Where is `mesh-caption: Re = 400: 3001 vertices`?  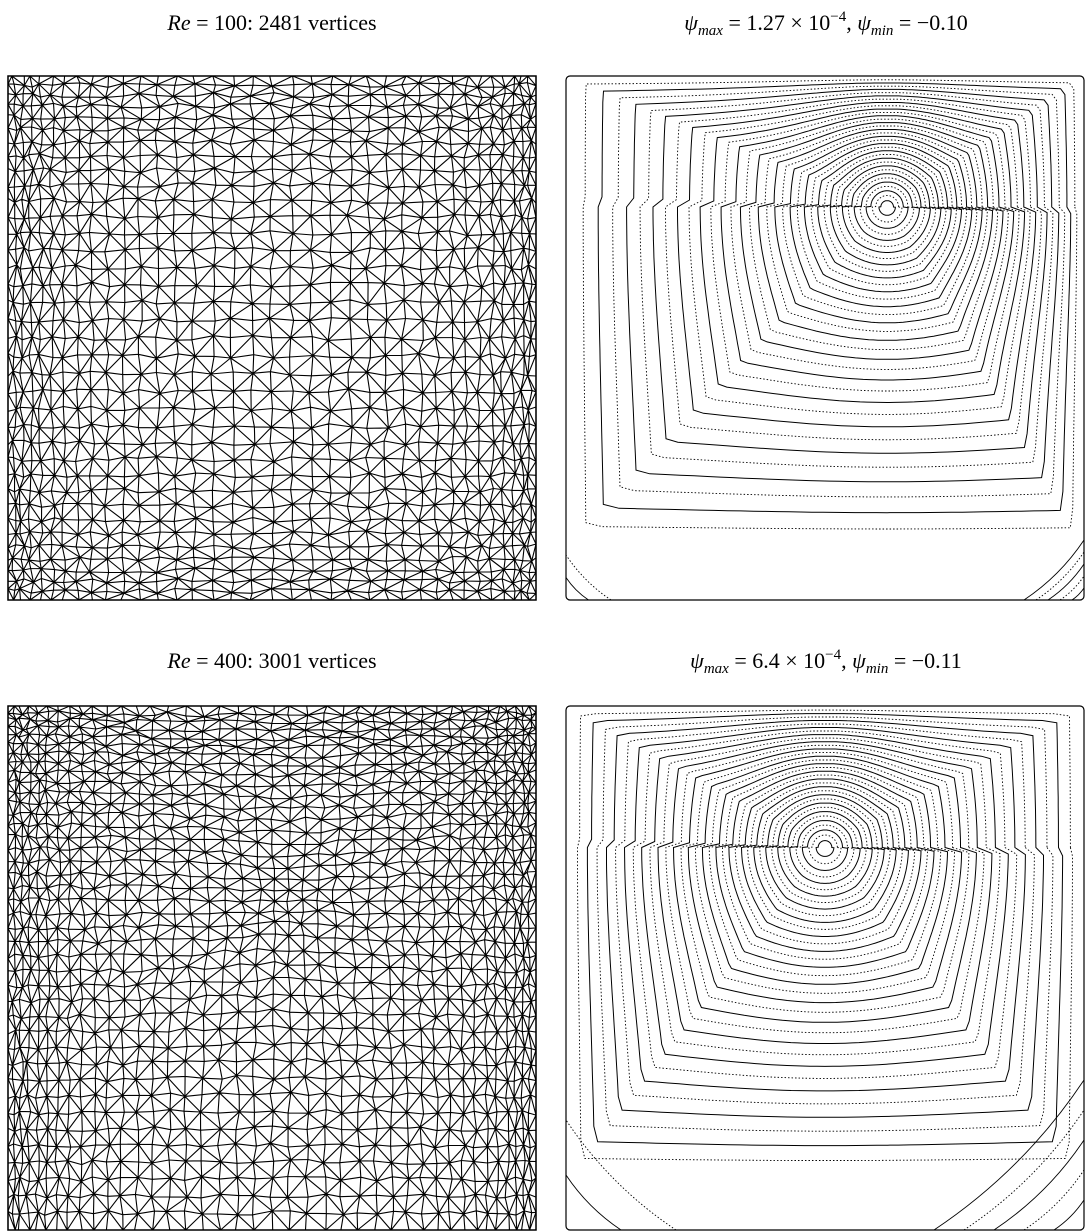 mesh-caption: Re = 400: 3001 vertices is located at coordinates (271, 660).